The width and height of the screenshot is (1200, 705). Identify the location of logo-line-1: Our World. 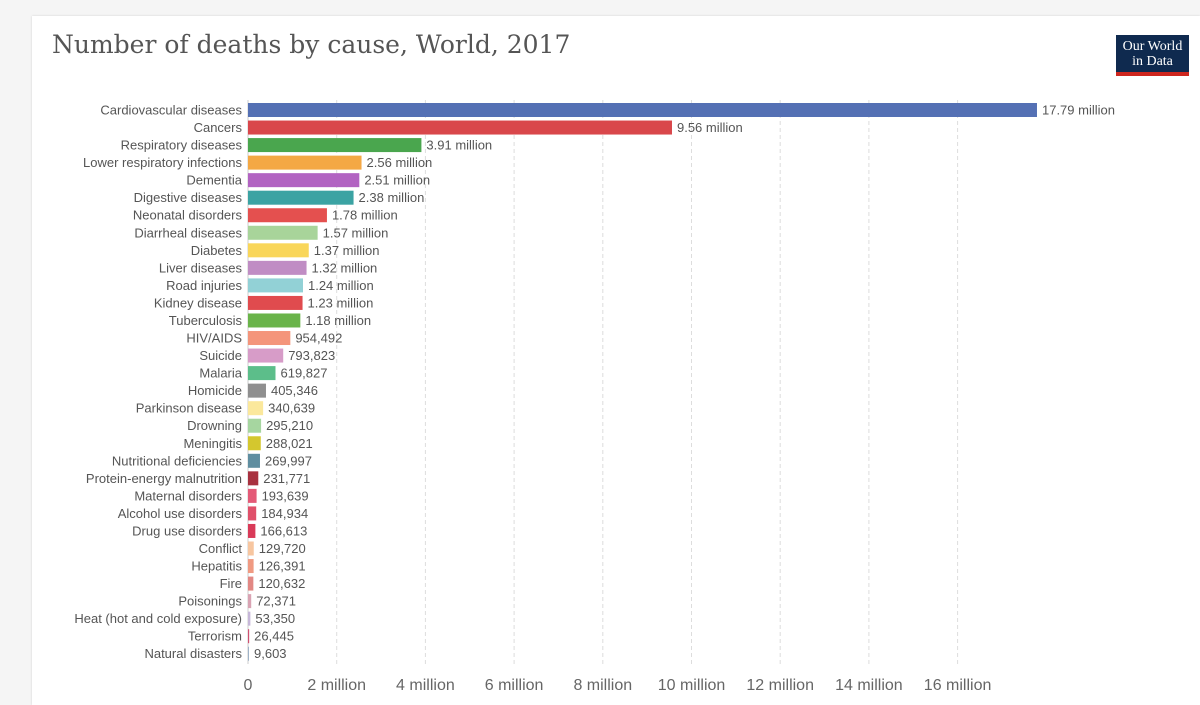
(1152, 46).